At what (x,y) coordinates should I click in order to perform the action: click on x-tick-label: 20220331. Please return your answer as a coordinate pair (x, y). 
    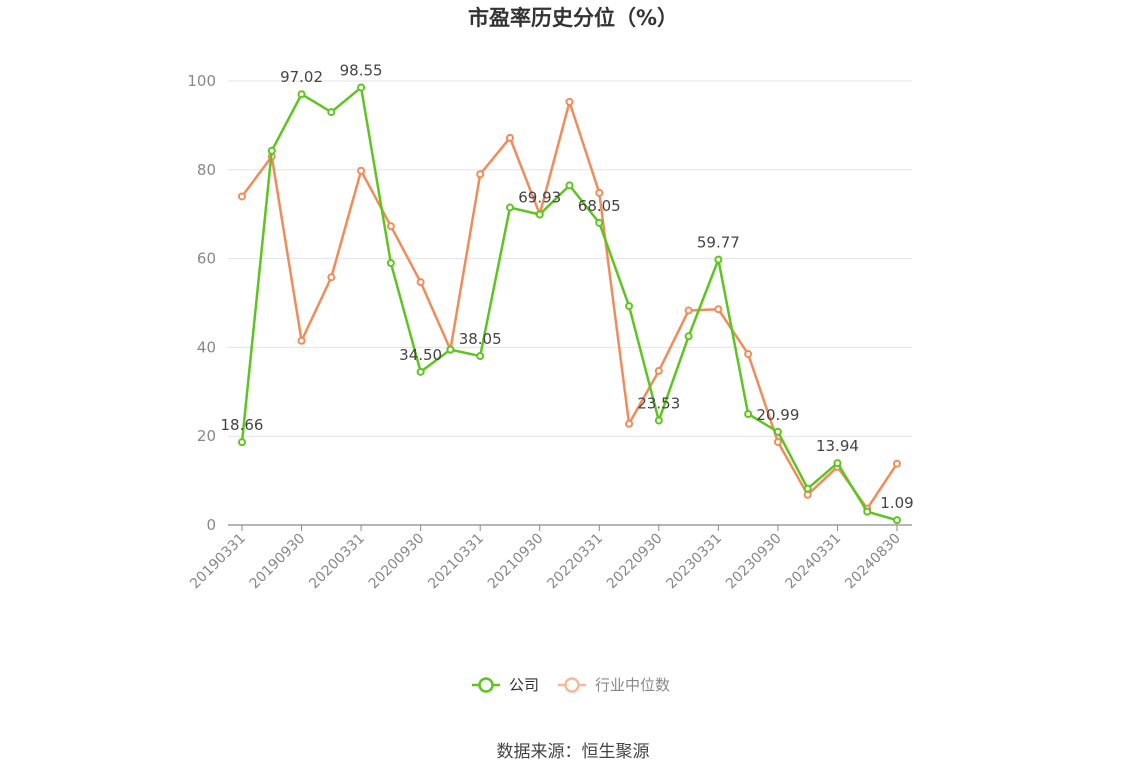
    Looking at the image, I should click on (575, 562).